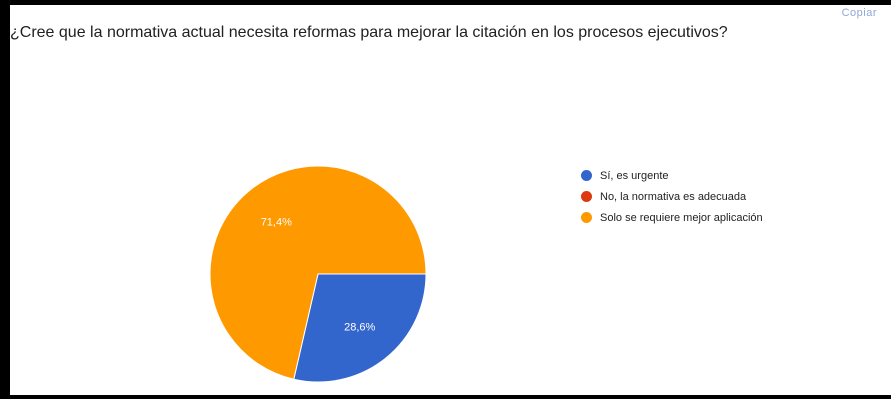 Image resolution: width=891 pixels, height=399 pixels. I want to click on legend-item-solo-se-requiere-mejor-aplicacion: Solo se requiere mejor aplicación, so click(672, 217).